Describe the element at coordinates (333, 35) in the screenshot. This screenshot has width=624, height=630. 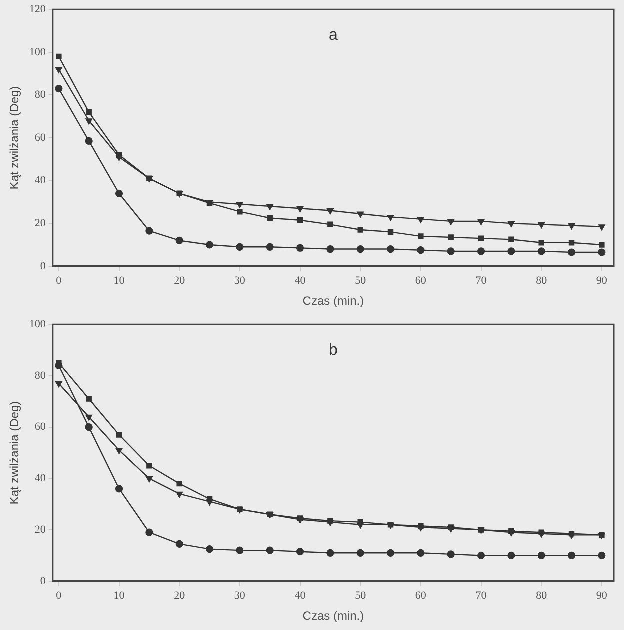
I see `text: a` at that location.